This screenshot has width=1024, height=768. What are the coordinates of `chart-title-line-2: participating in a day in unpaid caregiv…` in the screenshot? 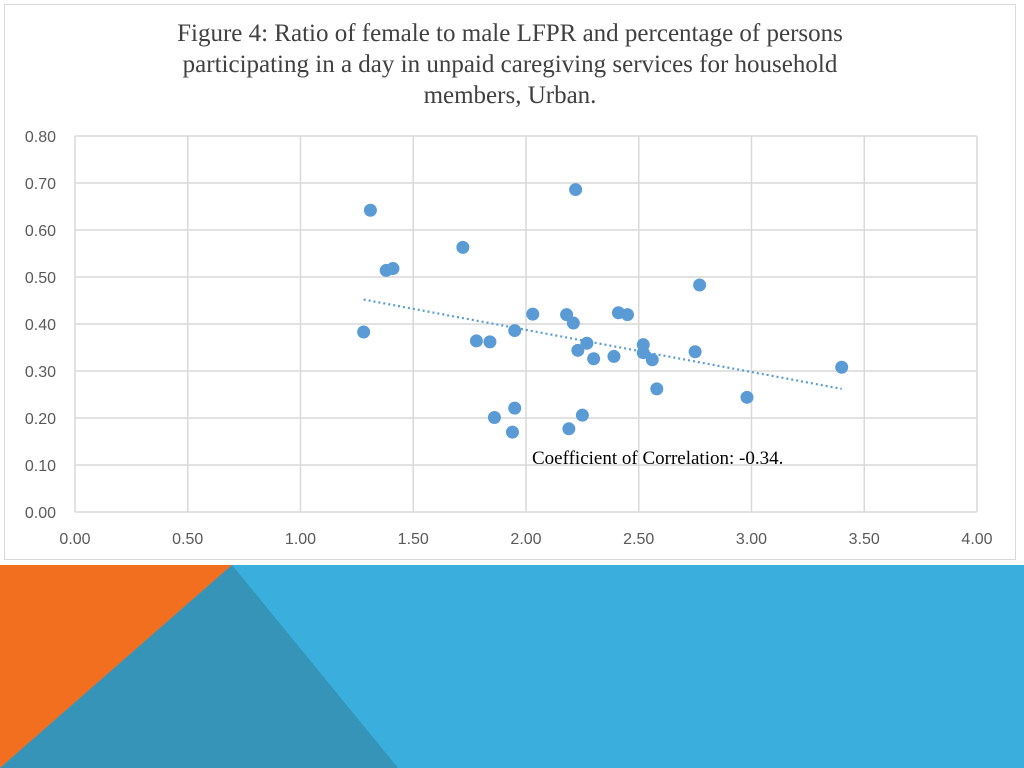 It's located at (510, 64).